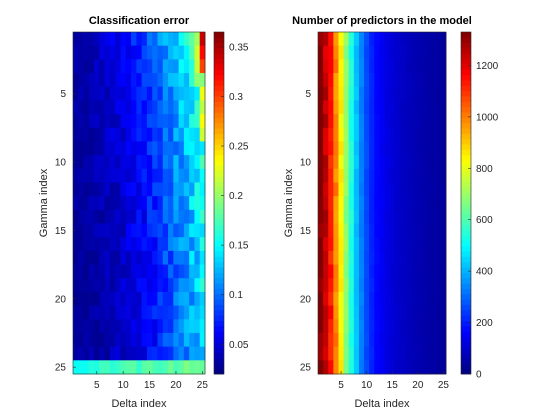 The width and height of the screenshot is (560, 420). What do you see at coordinates (61, 162) in the screenshot?
I see `y-tick-label: 10` at bounding box center [61, 162].